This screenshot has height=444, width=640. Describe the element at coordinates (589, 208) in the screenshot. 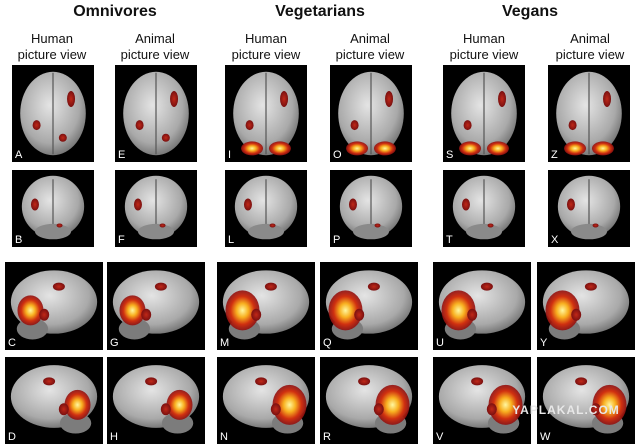

I see `panel: X` at that location.